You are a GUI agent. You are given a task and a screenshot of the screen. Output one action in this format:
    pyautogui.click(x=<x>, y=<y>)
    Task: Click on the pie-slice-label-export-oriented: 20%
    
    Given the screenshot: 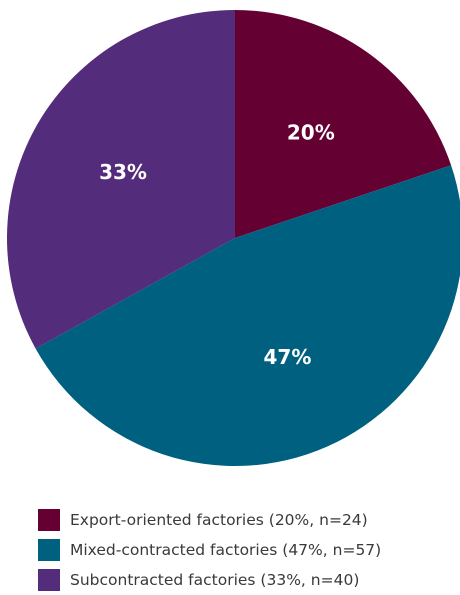 What is the action you would take?
    pyautogui.click(x=311, y=132)
    